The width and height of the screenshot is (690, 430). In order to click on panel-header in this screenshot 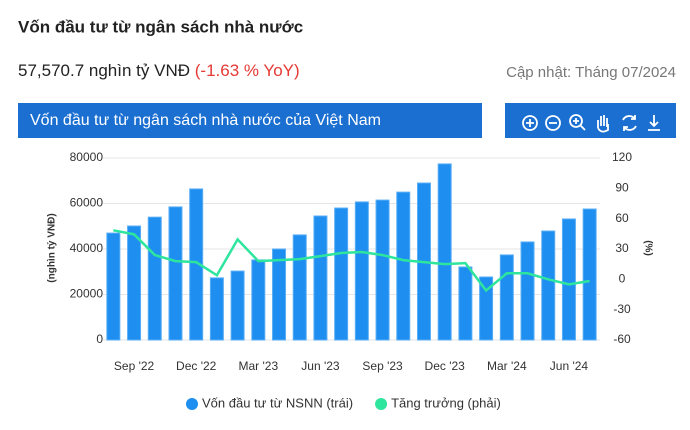, I will do `click(250, 120)`.